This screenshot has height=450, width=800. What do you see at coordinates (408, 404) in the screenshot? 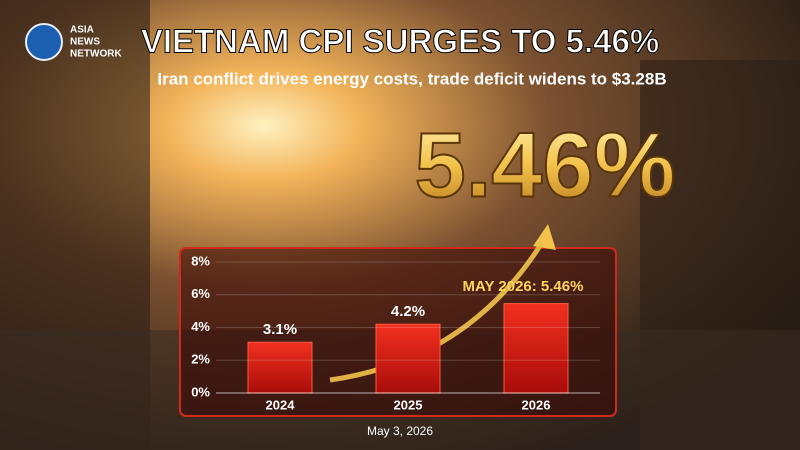
I see `x-tick-label: 2025` at bounding box center [408, 404].